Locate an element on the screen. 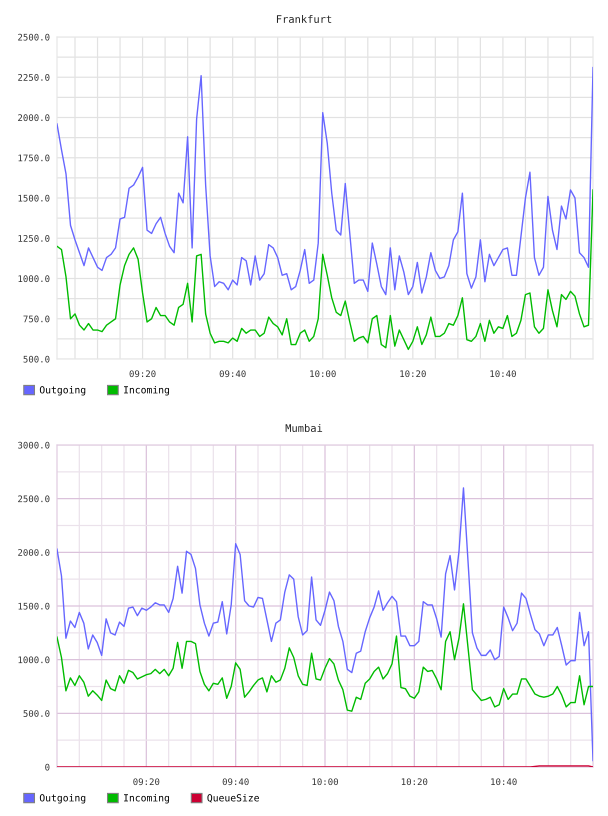  y-tick-label: 2250.0 is located at coordinates (34, 77).